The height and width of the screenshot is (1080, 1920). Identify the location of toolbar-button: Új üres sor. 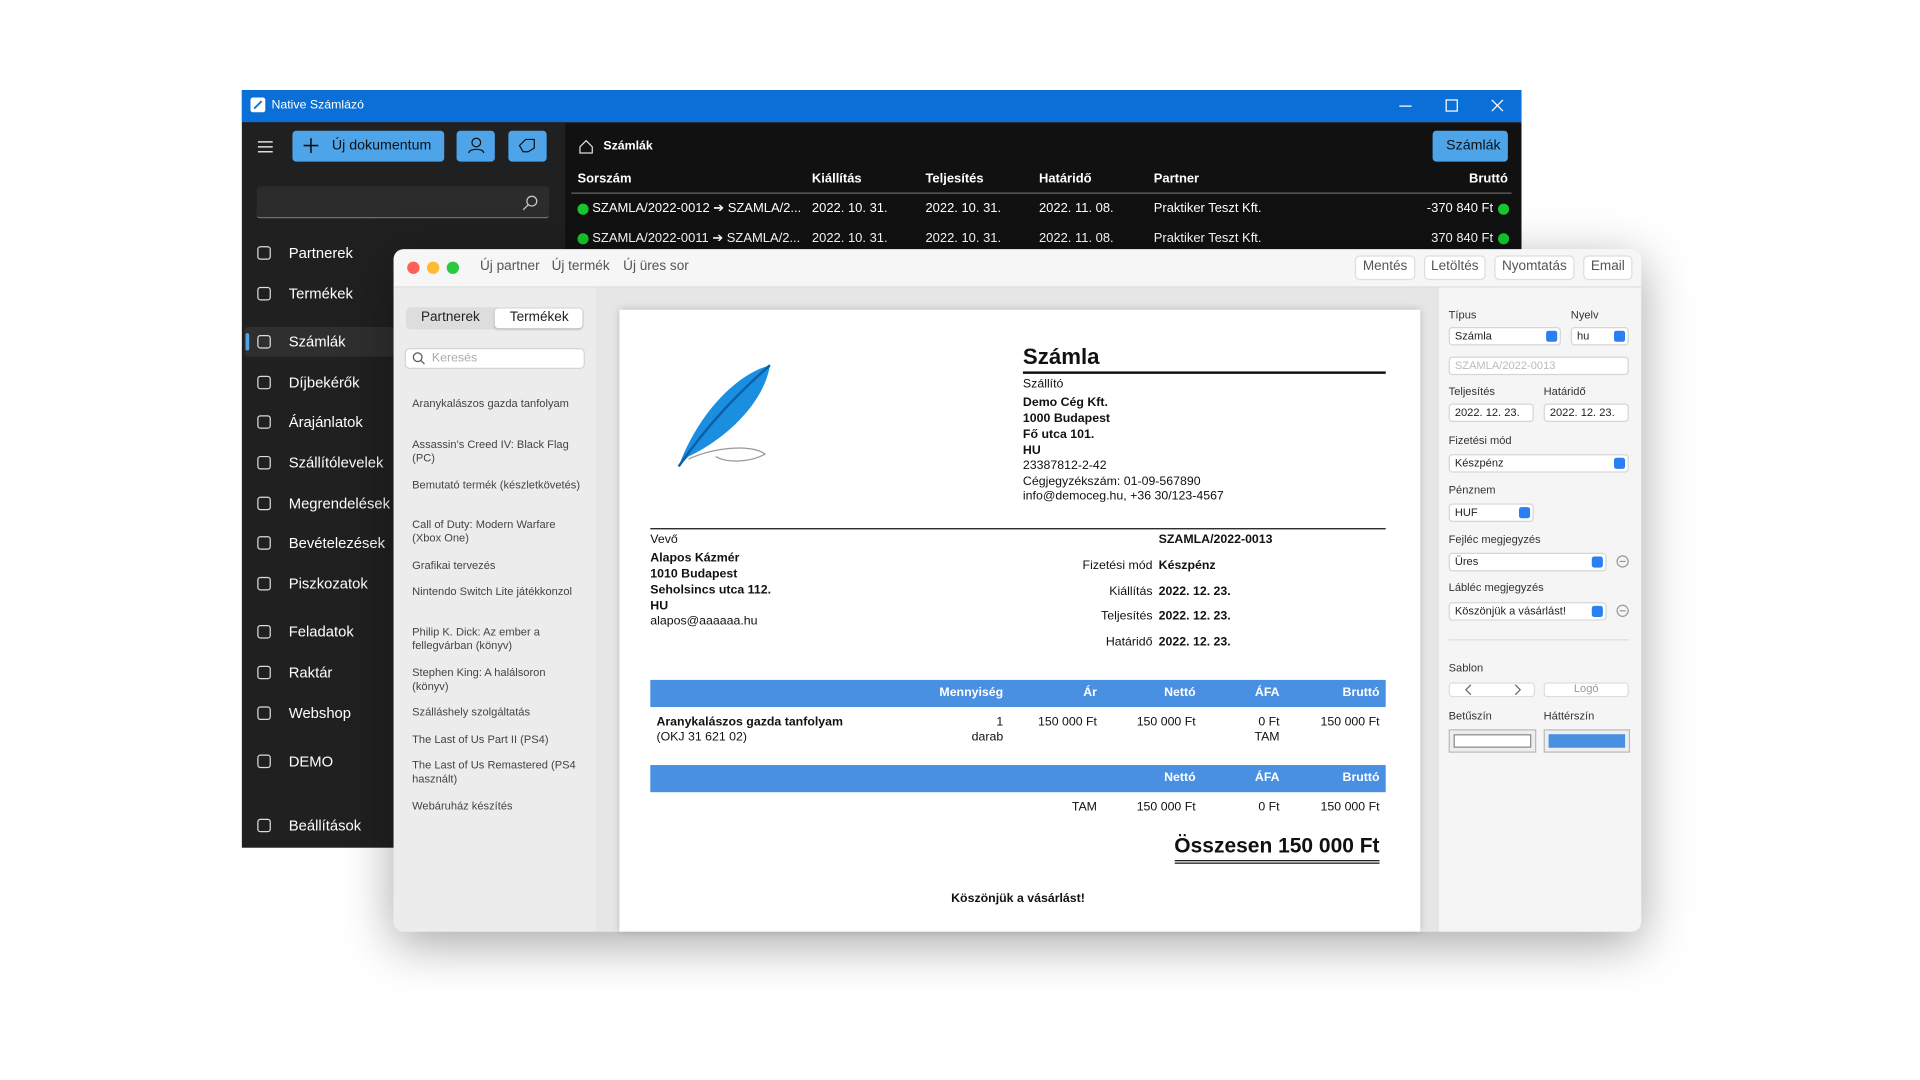
(656, 267).